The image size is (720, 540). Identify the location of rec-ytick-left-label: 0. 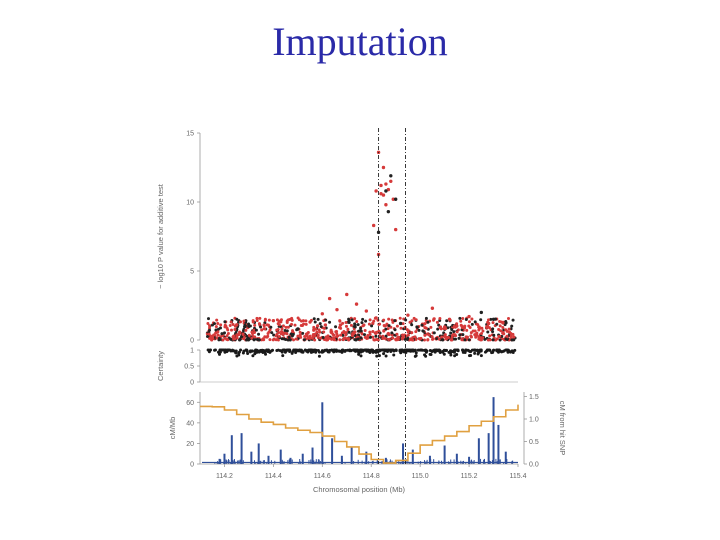
(192, 465).